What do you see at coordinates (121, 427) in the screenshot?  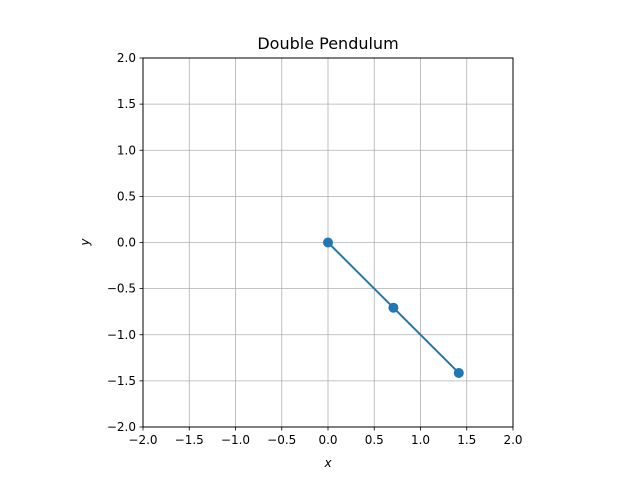 I see `y-tick-label: −2.0` at bounding box center [121, 427].